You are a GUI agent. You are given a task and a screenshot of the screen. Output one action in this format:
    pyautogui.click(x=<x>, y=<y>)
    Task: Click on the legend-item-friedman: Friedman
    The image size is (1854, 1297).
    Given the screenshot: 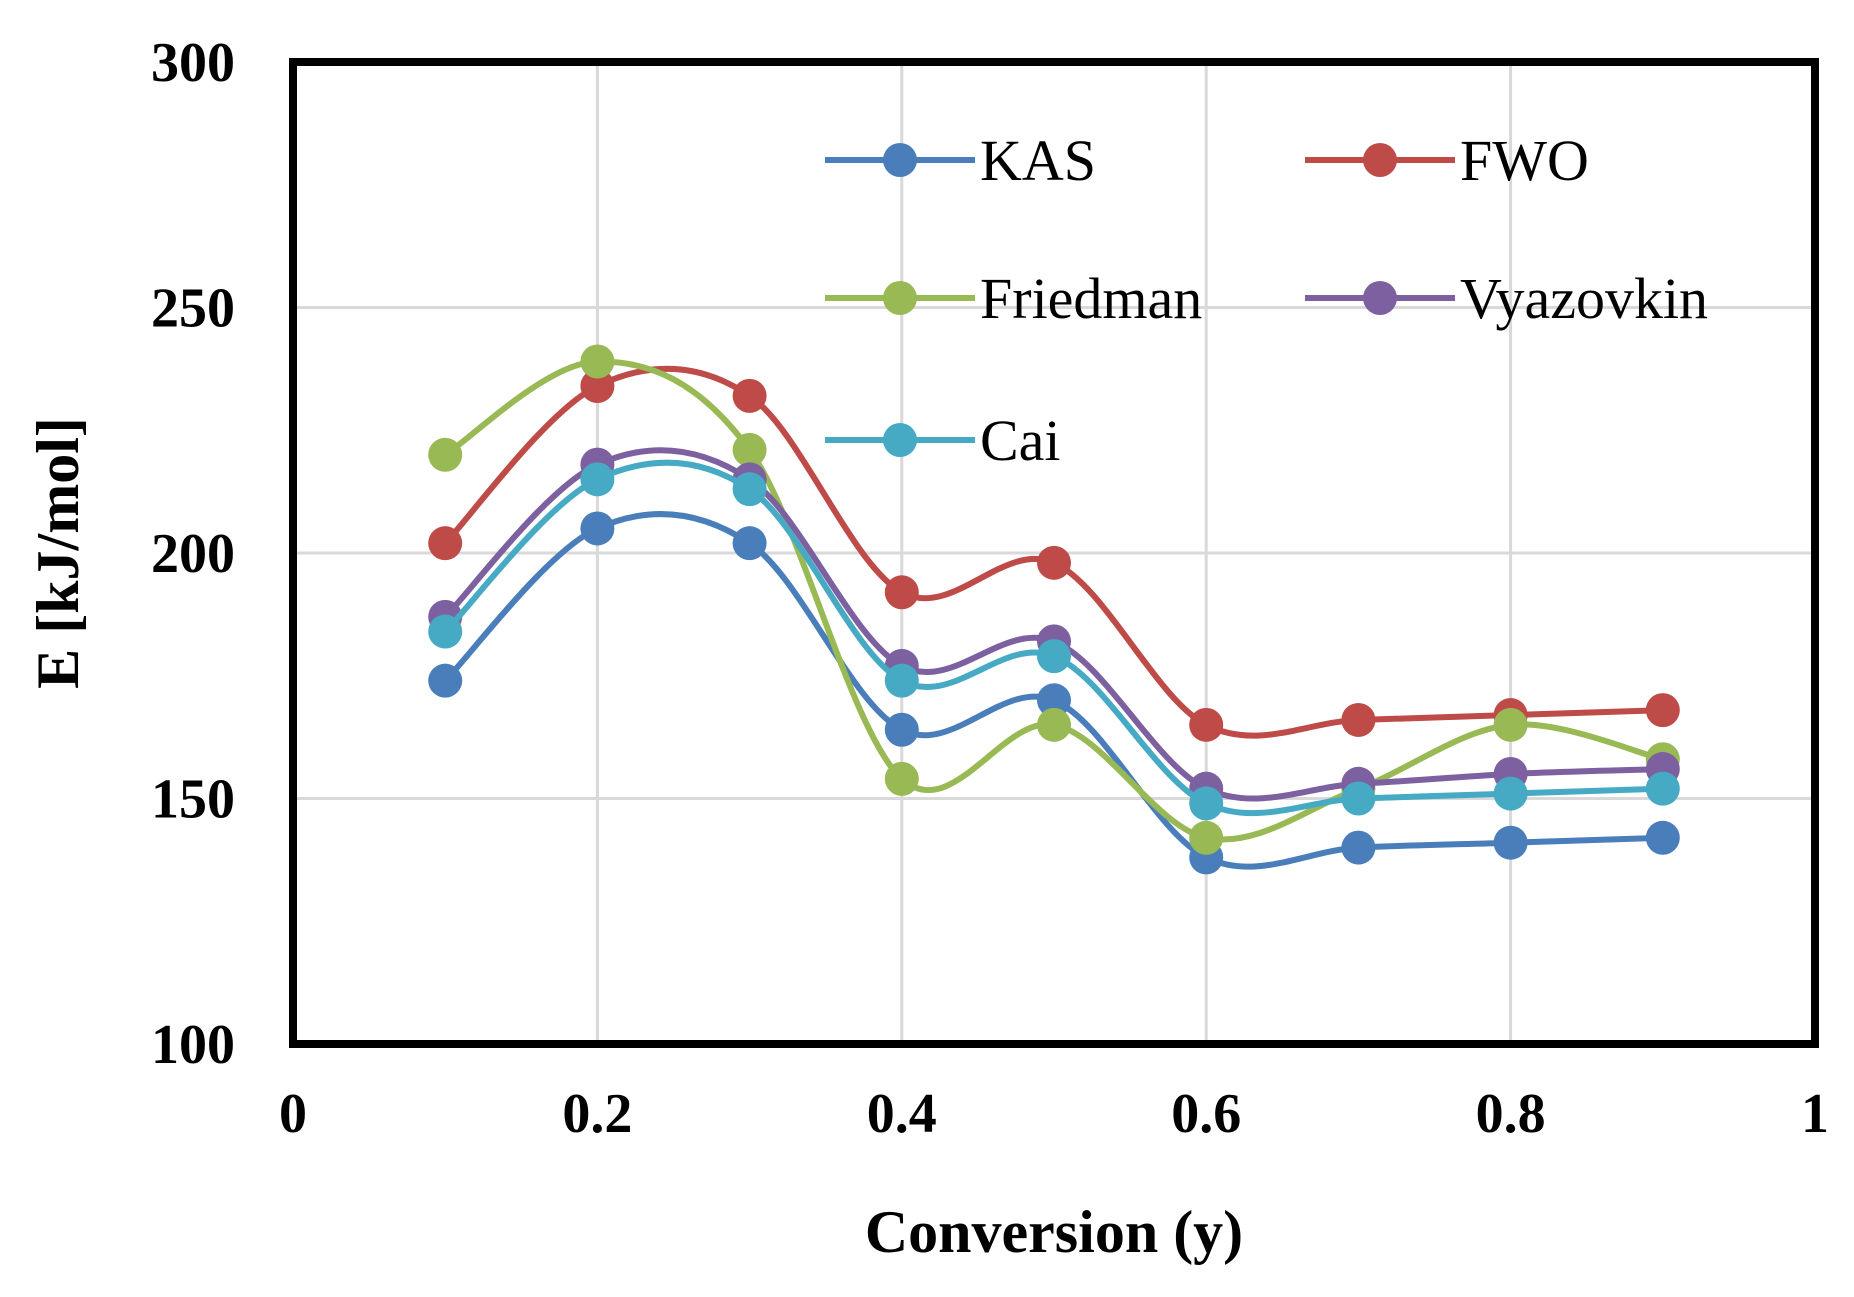 What is the action you would take?
    pyautogui.click(x=1013, y=298)
    